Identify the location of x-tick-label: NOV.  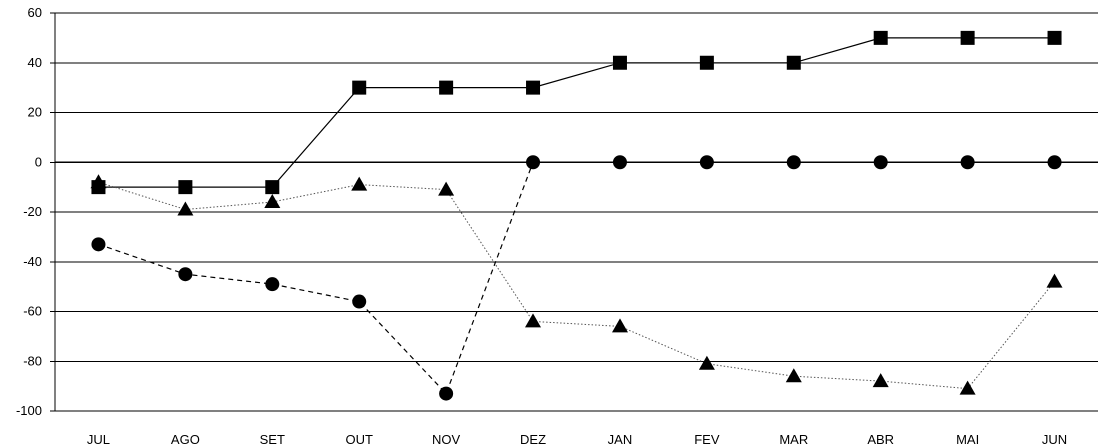
(446, 439).